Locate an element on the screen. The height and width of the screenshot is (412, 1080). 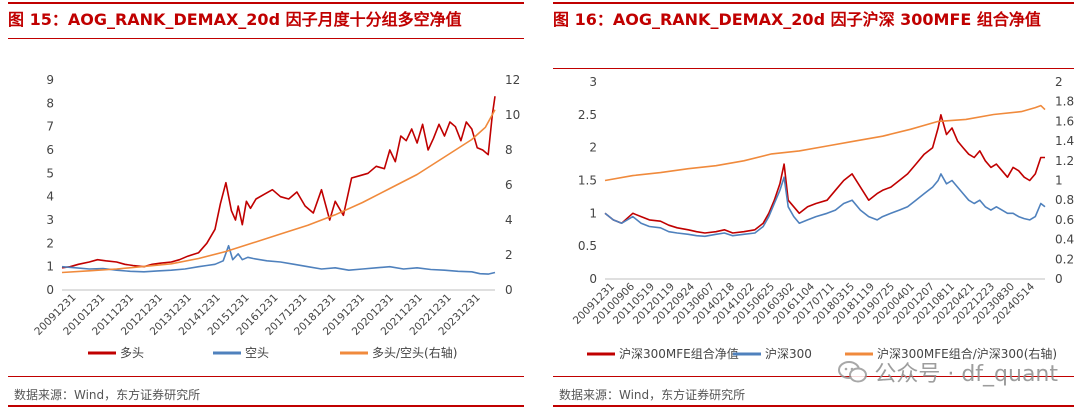
legend-label: 多头/空头(右轴) is located at coordinates (414, 352).